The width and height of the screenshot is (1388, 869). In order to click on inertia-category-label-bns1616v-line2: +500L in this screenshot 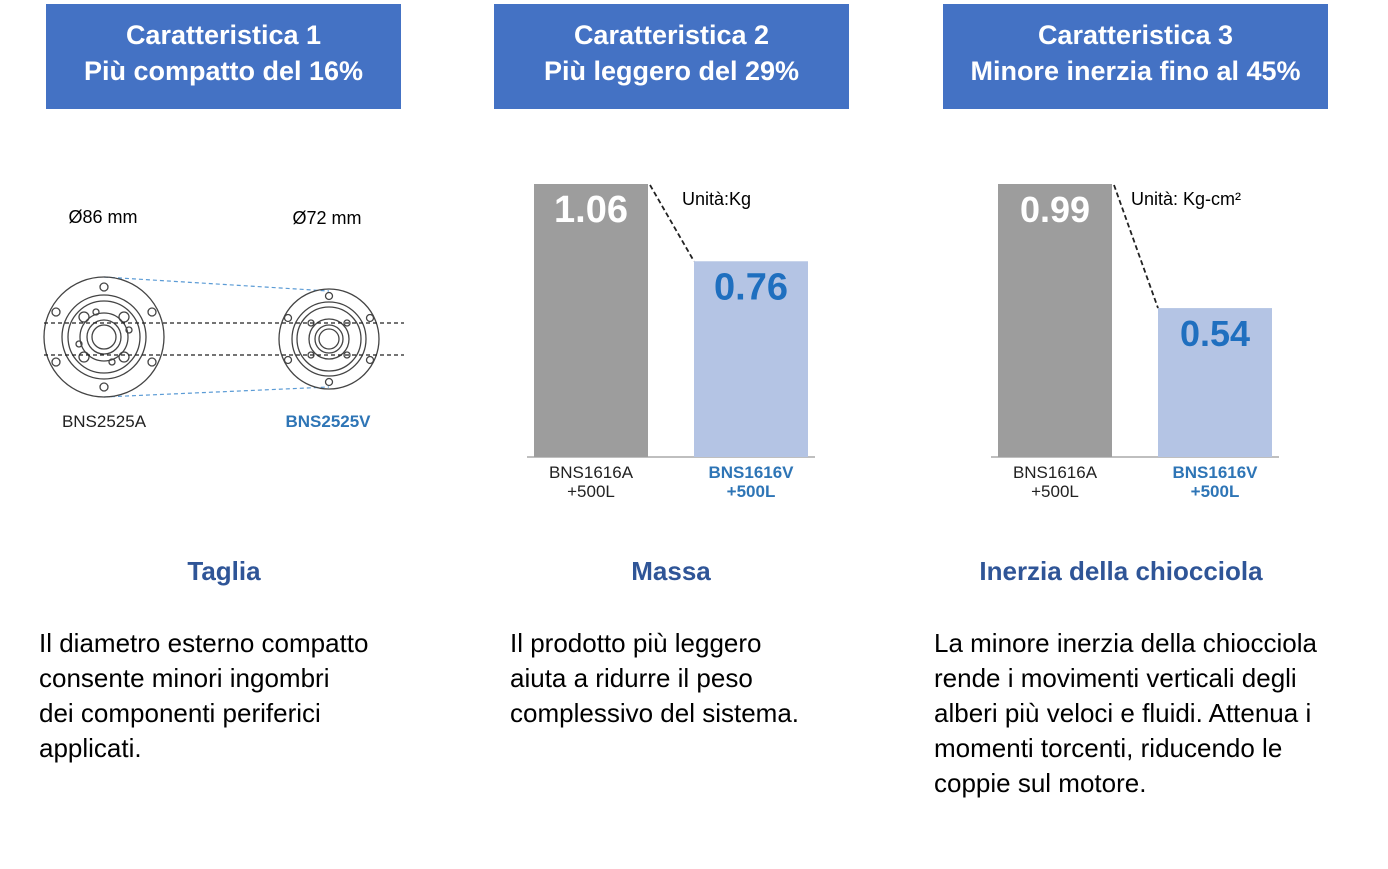, I will do `click(1215, 491)`.